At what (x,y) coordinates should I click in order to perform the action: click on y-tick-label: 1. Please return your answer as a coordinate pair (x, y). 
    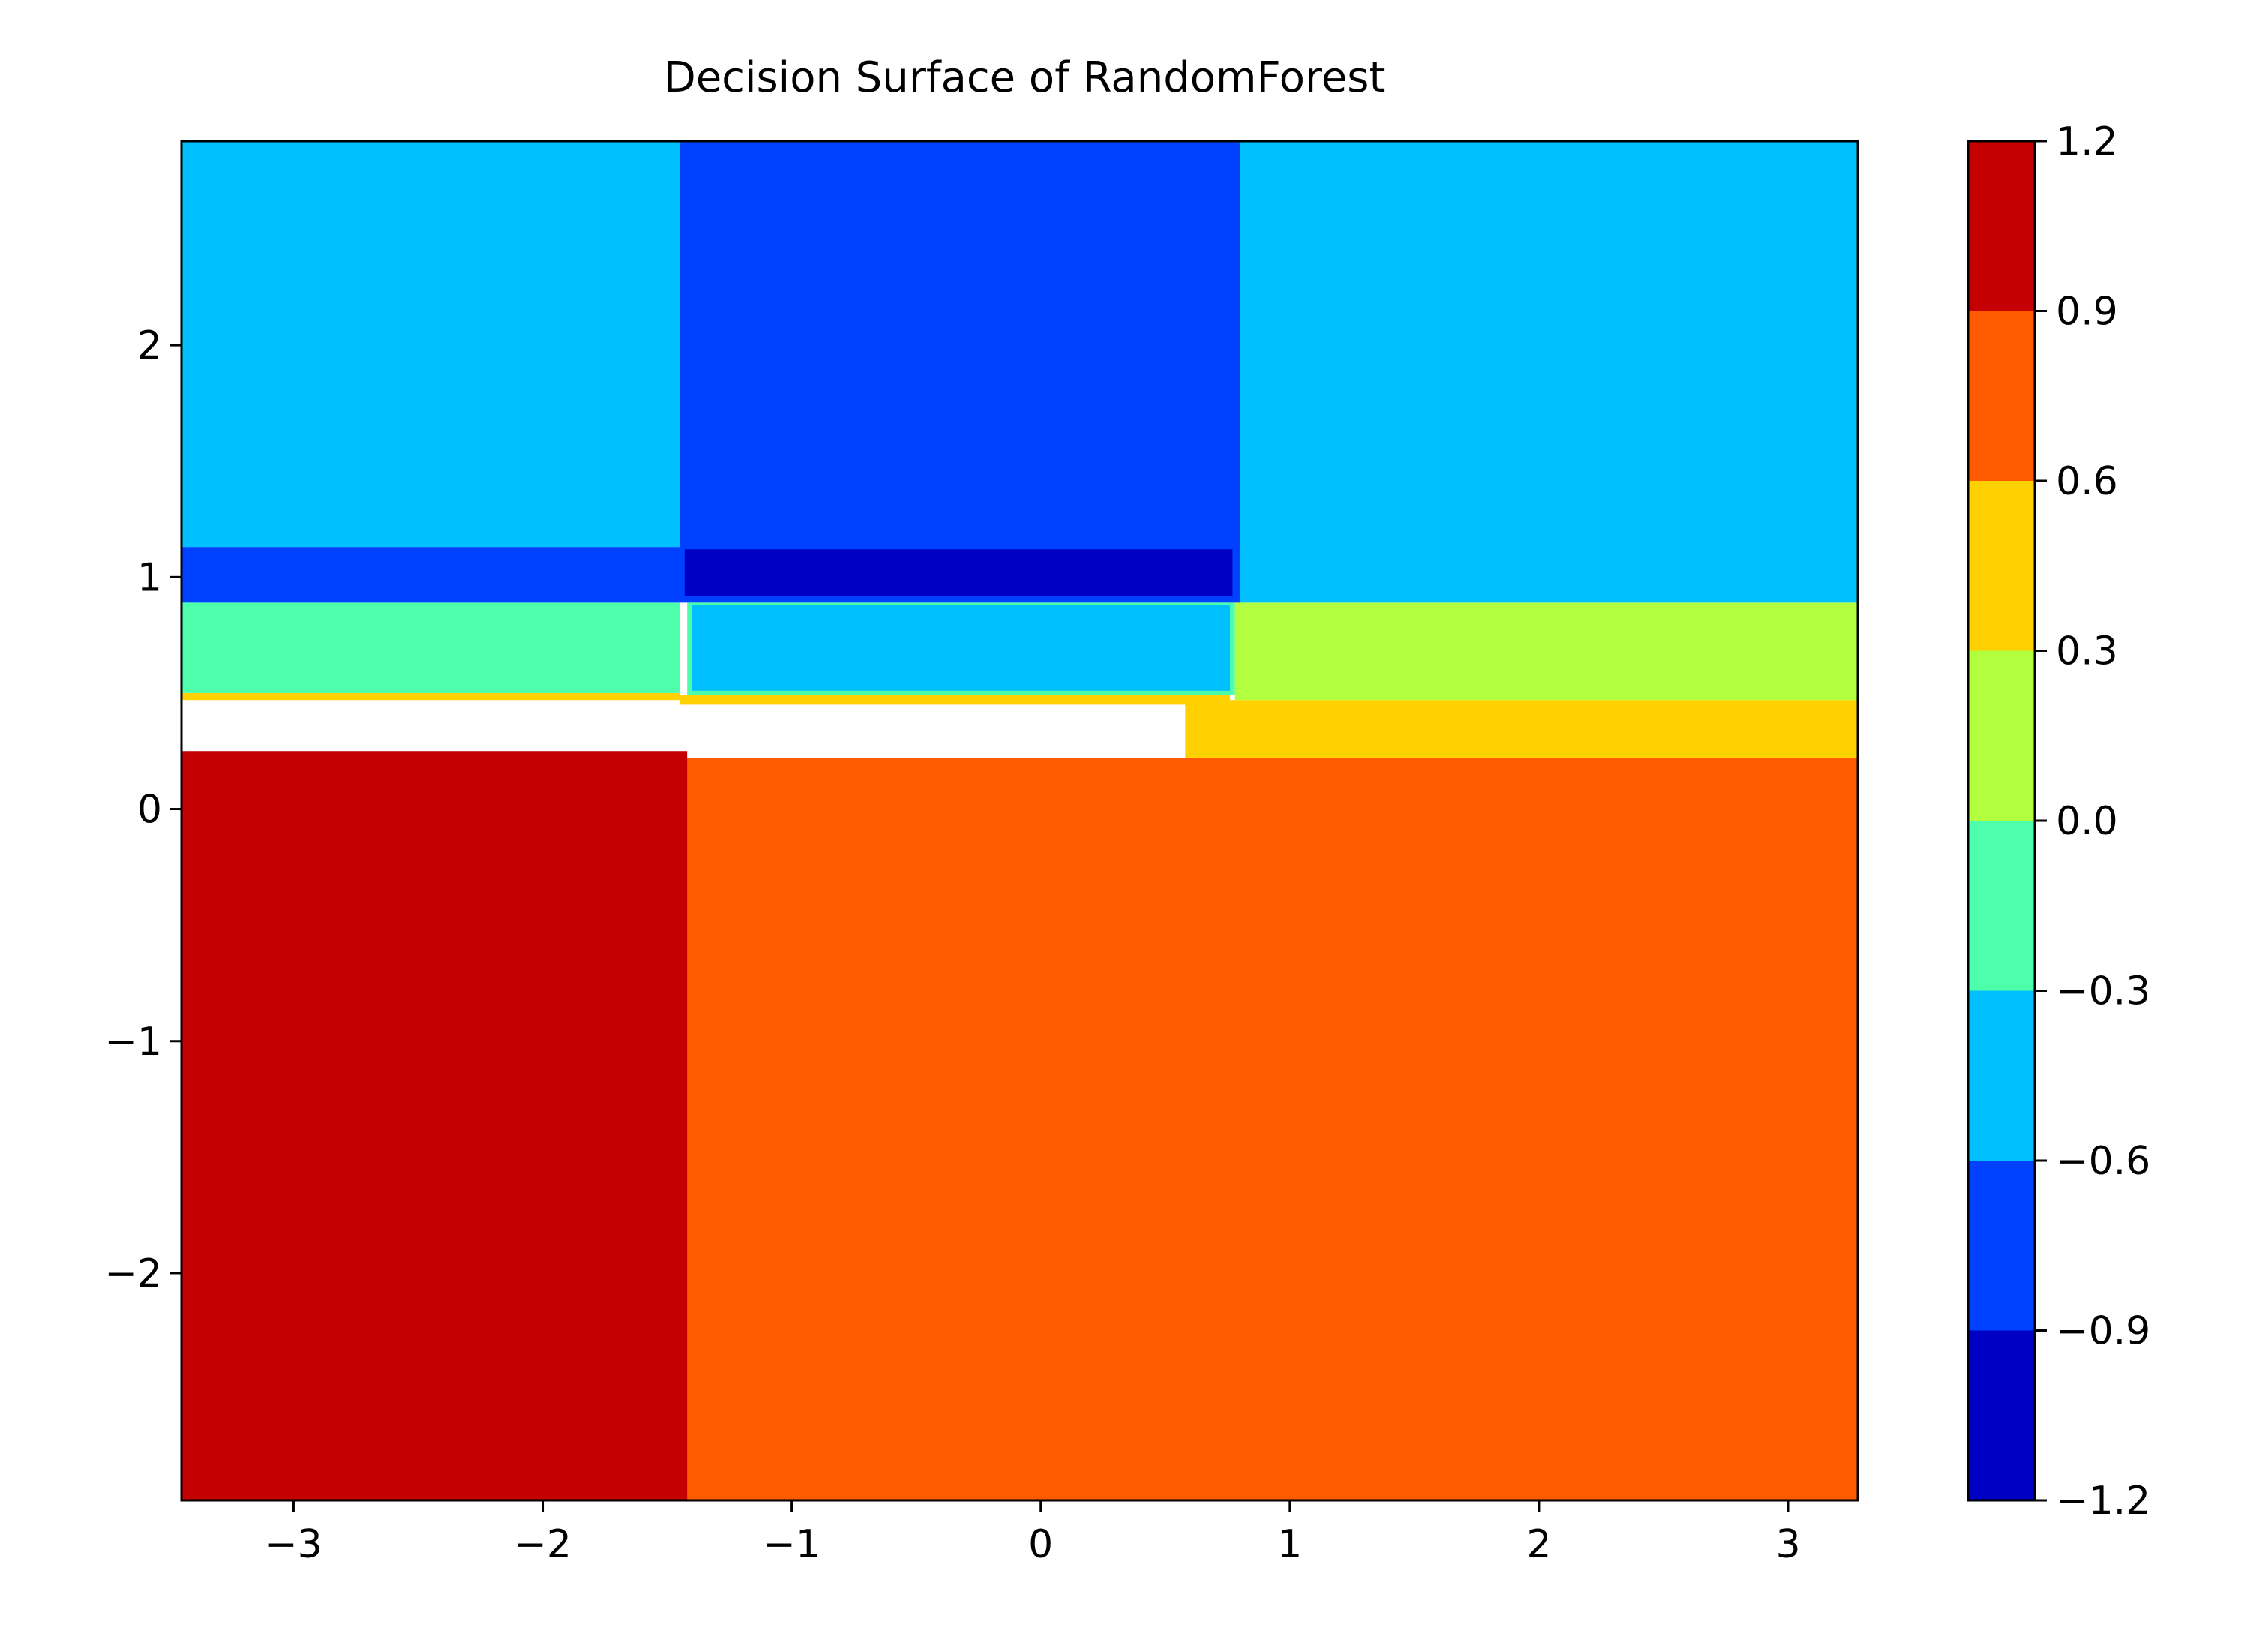
    Looking at the image, I should click on (149, 577).